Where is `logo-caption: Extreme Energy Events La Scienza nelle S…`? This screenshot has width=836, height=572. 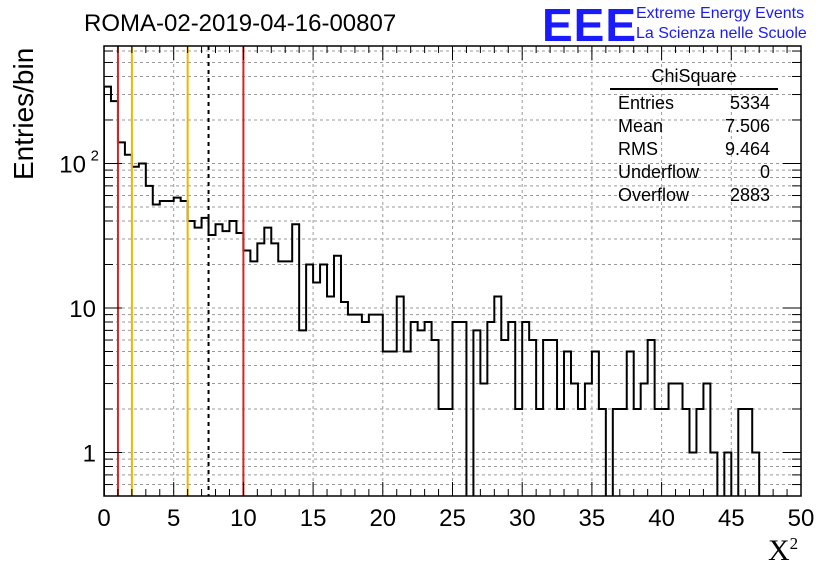
logo-caption: Extreme Energy Events La Scienza nelle S… is located at coordinates (721, 24).